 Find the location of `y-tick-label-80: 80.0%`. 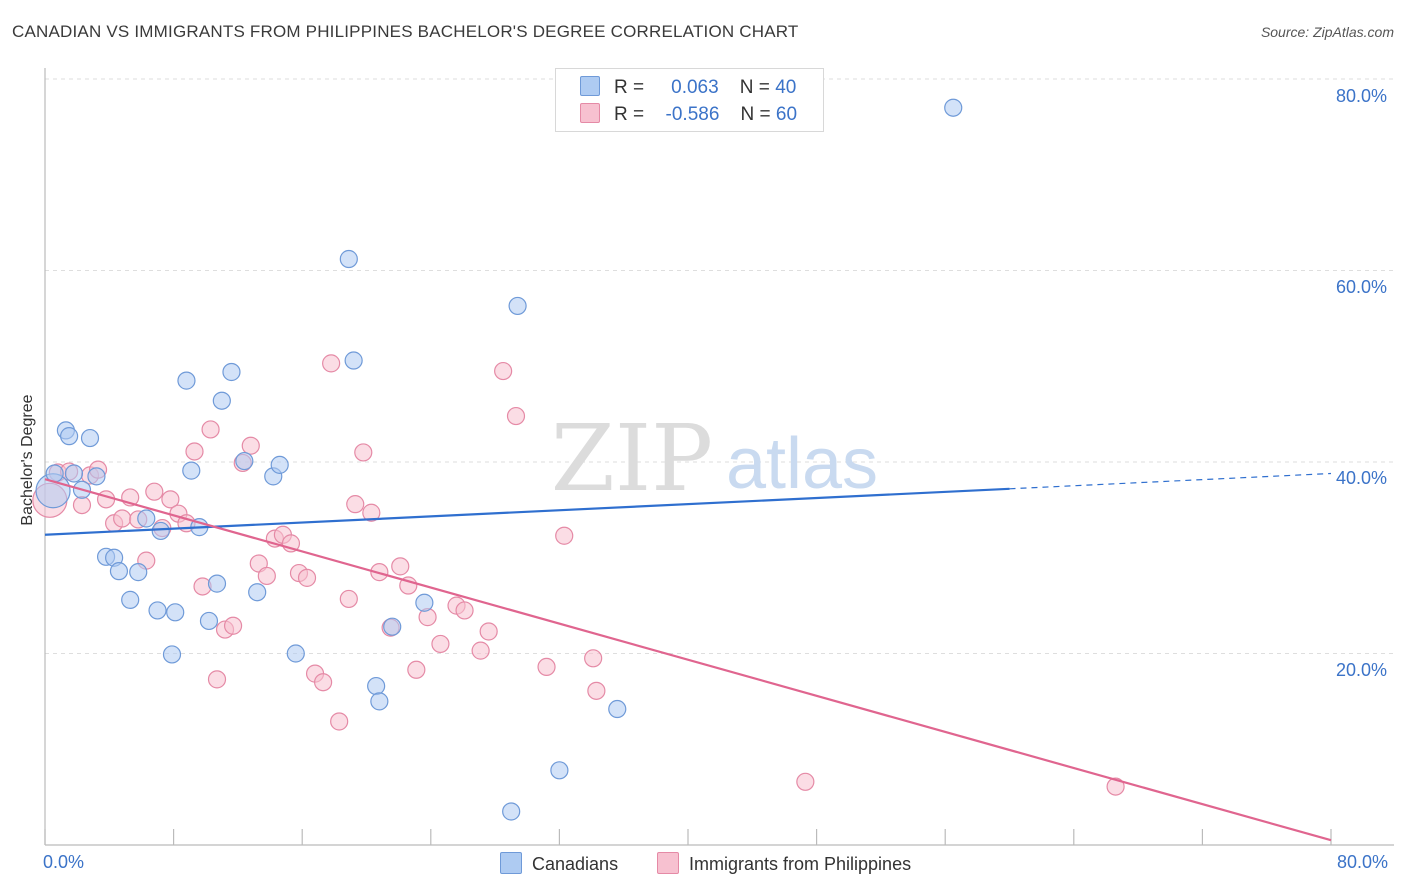

y-tick-label-80: 80.0% is located at coordinates (1362, 96).